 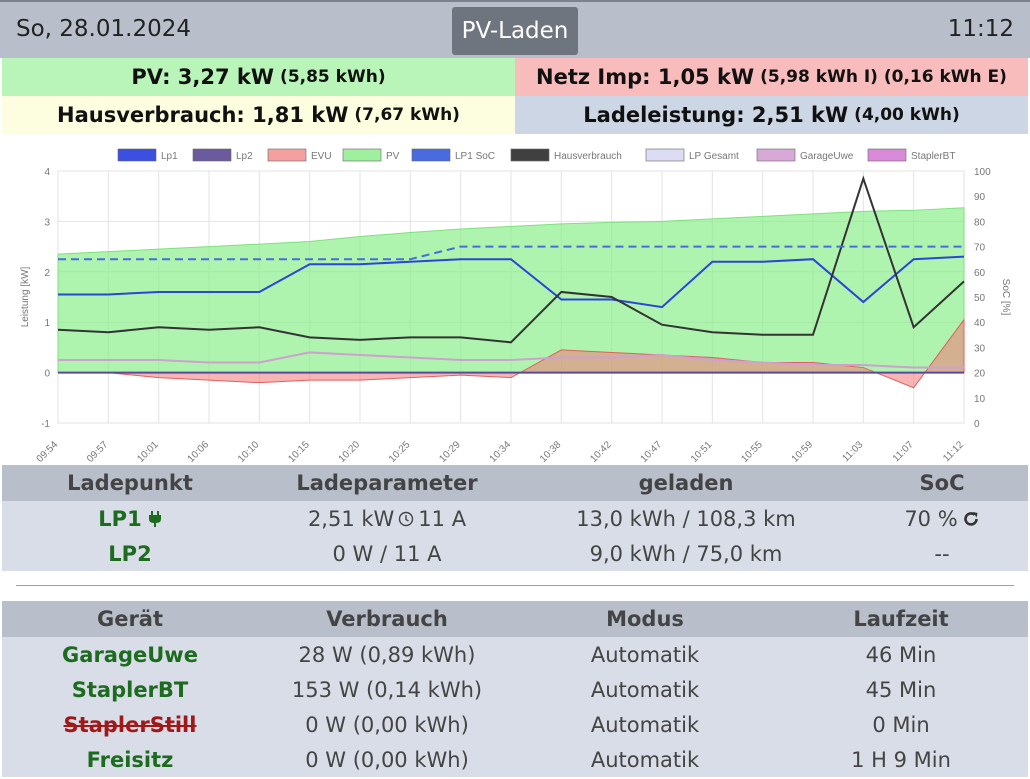 I want to click on x-tick-label: 10:38, so click(x=551, y=450).